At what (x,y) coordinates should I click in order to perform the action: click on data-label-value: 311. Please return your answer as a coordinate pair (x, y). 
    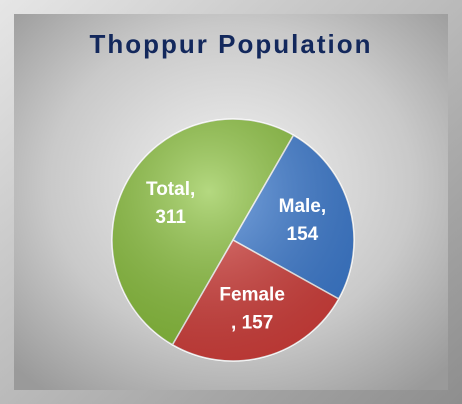
    Looking at the image, I should click on (170, 217).